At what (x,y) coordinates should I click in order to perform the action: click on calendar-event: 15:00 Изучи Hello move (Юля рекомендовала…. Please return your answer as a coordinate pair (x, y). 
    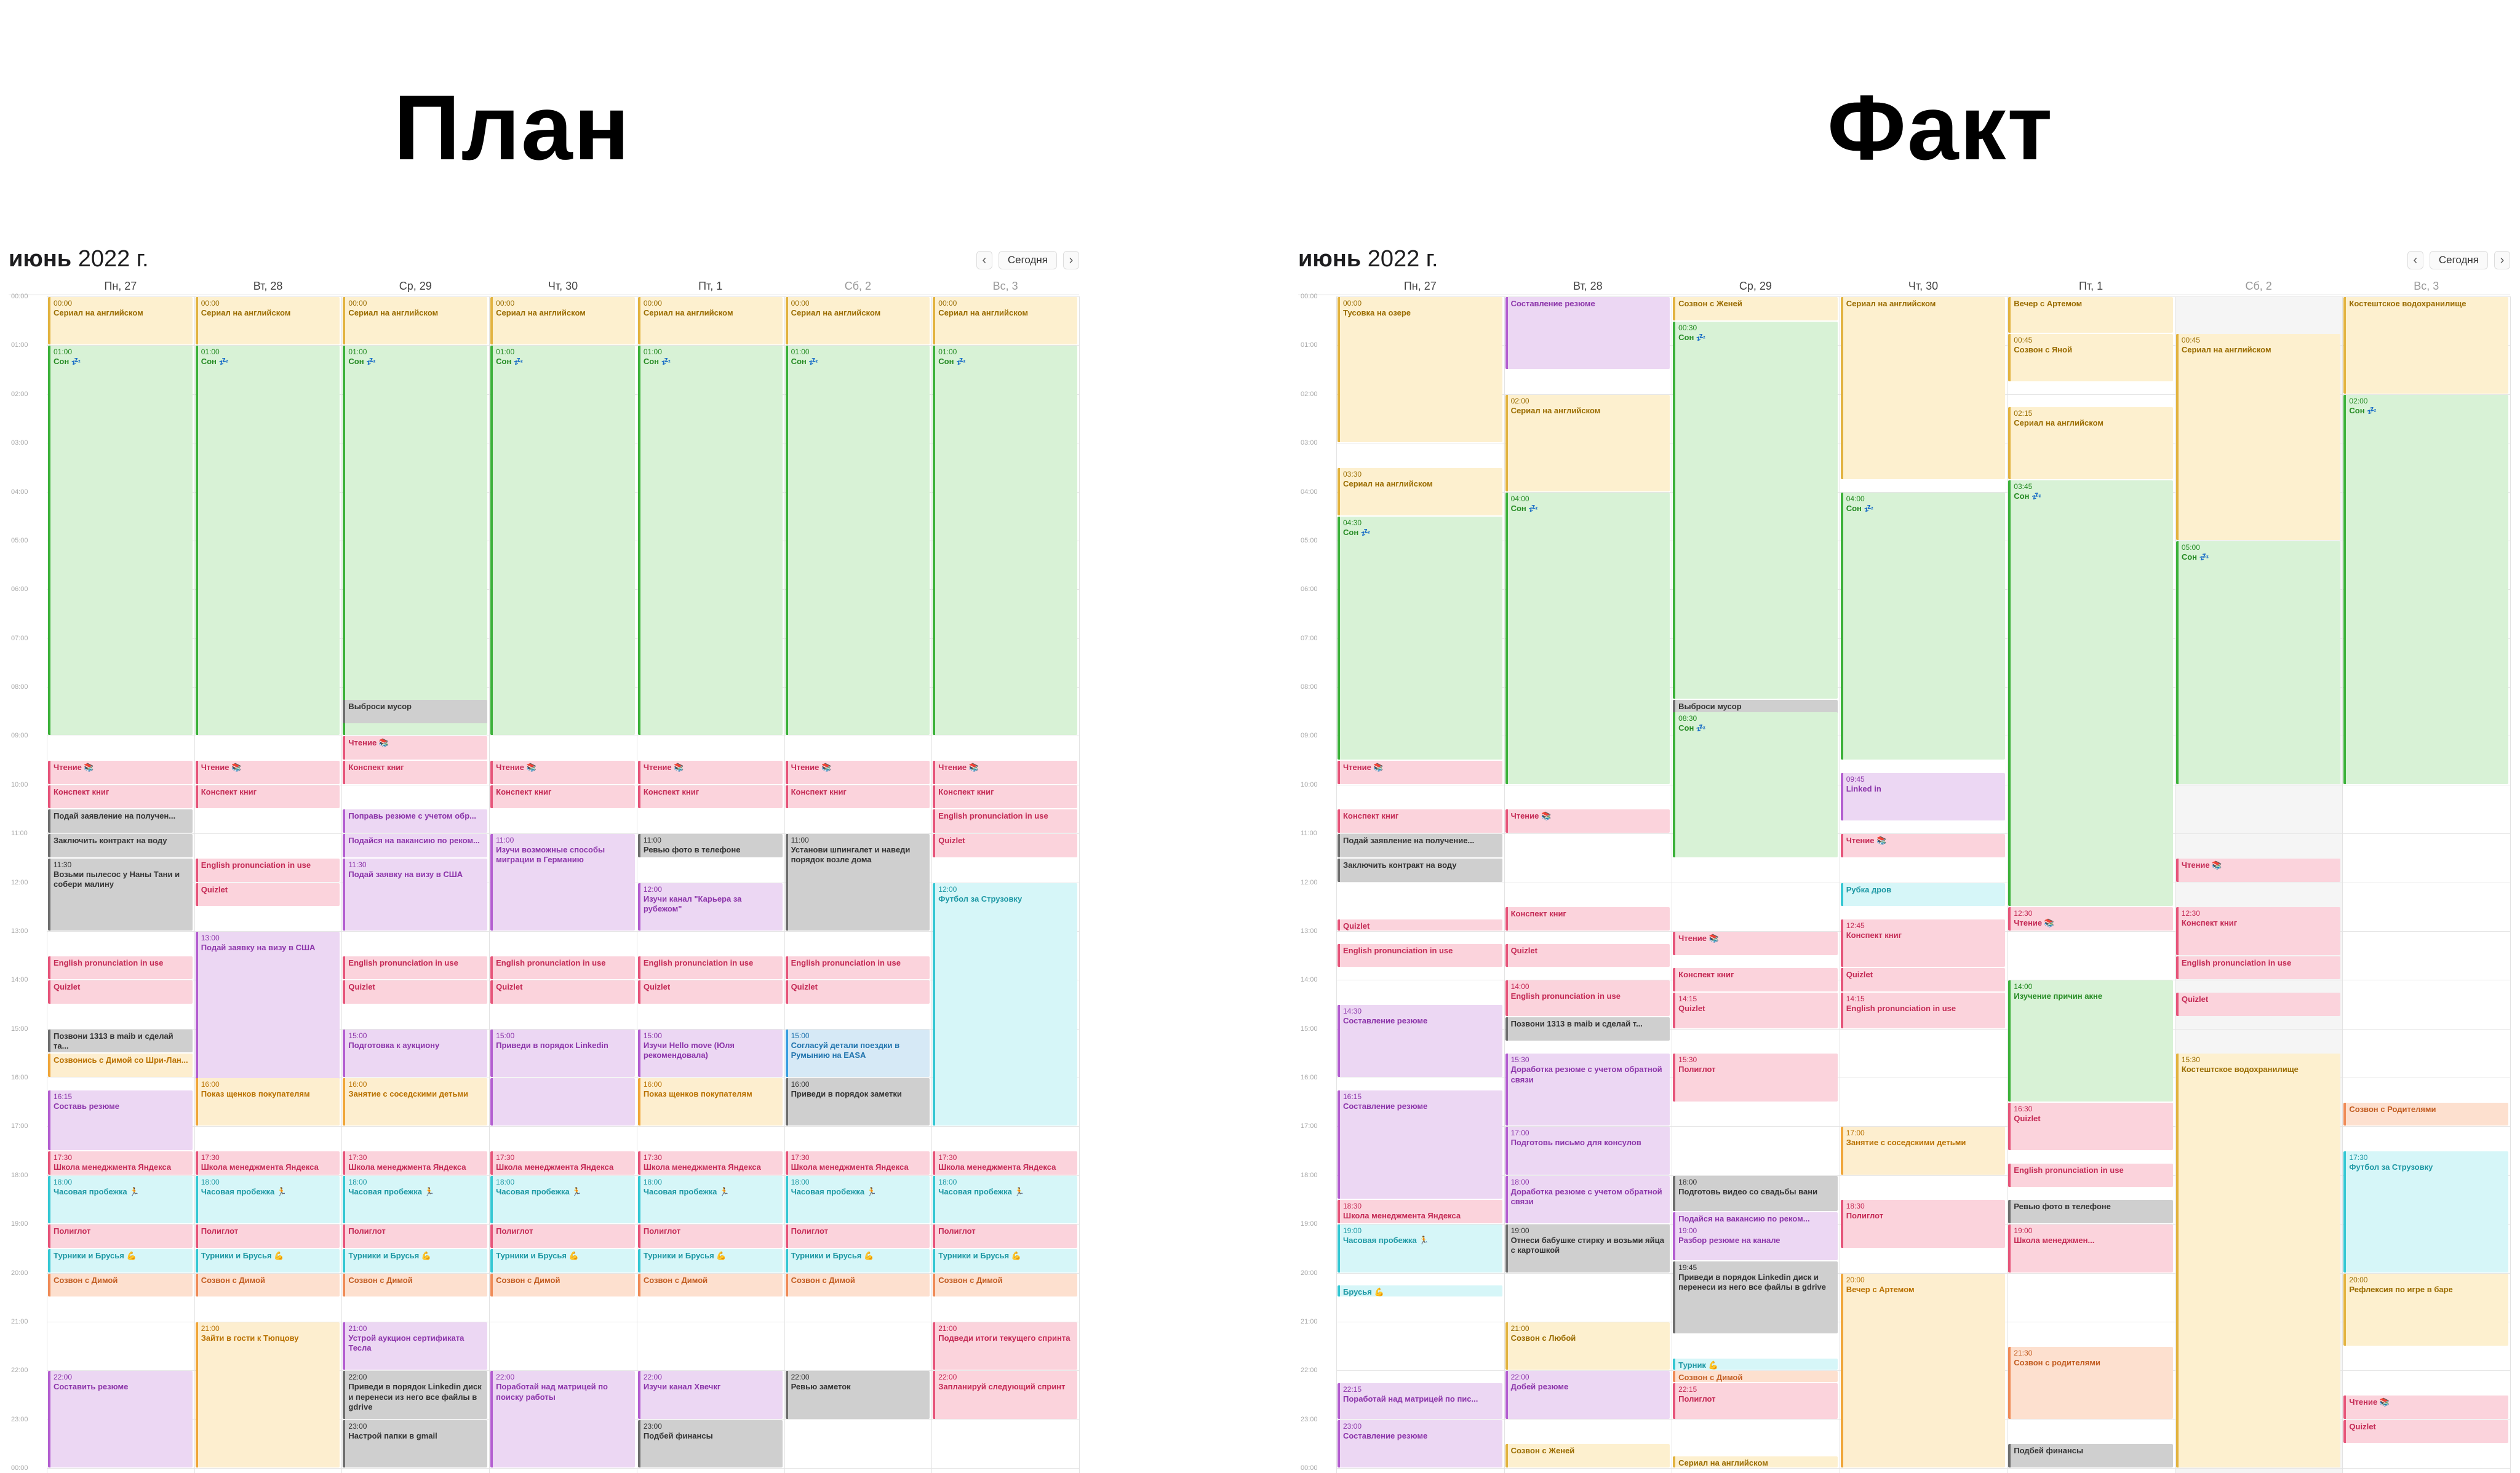
    Looking at the image, I should click on (710, 1053).